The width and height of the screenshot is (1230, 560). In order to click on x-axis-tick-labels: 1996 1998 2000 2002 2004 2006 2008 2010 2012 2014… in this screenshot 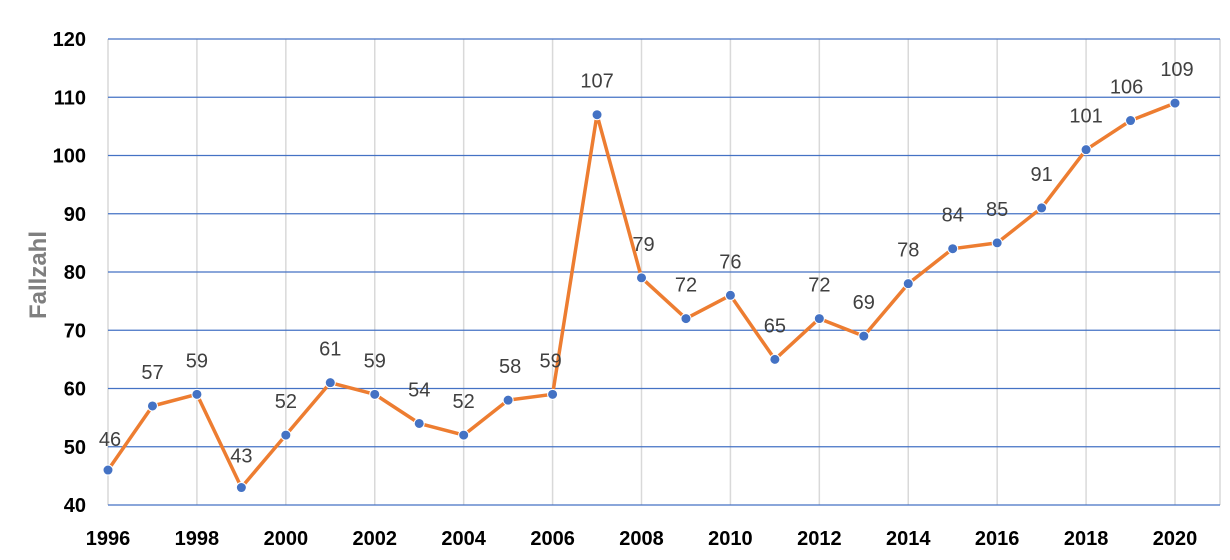, I will do `click(642, 539)`.